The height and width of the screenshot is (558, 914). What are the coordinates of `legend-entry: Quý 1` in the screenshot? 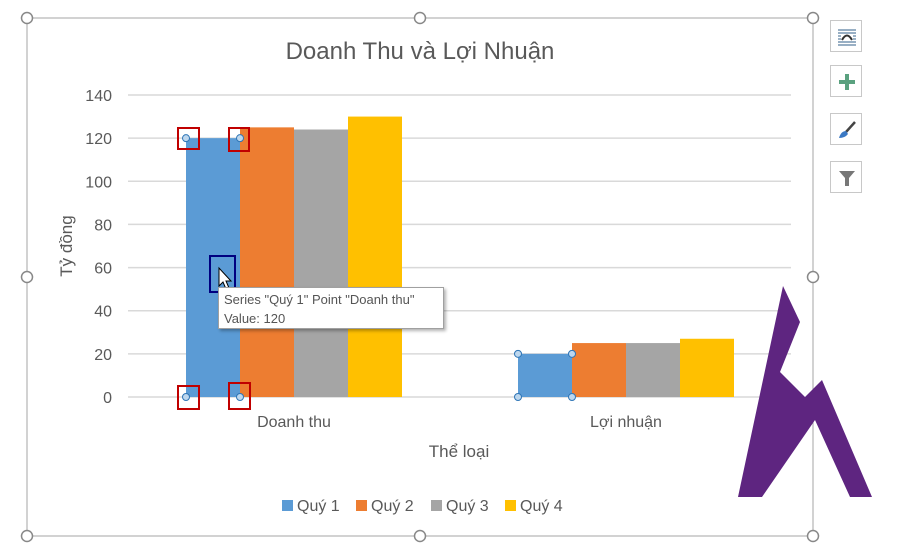 It's located at (318, 506).